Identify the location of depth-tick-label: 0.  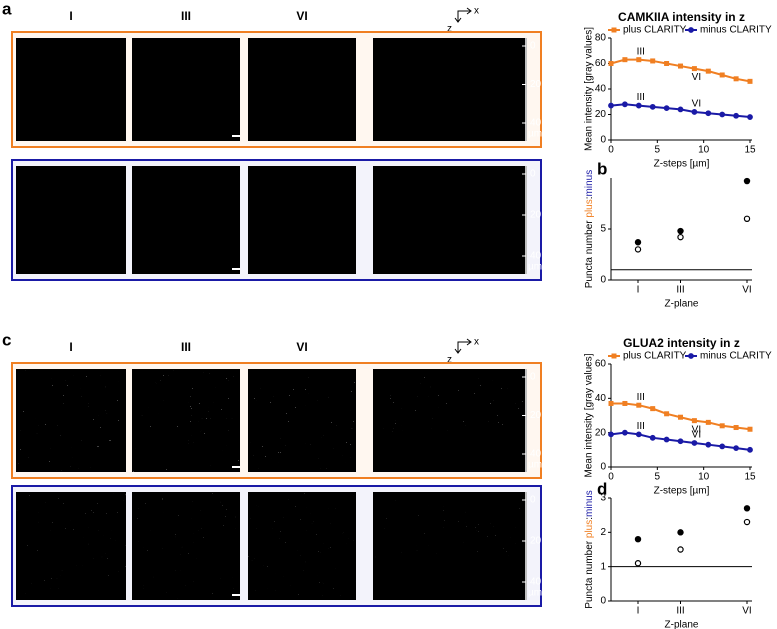
(533, 500).